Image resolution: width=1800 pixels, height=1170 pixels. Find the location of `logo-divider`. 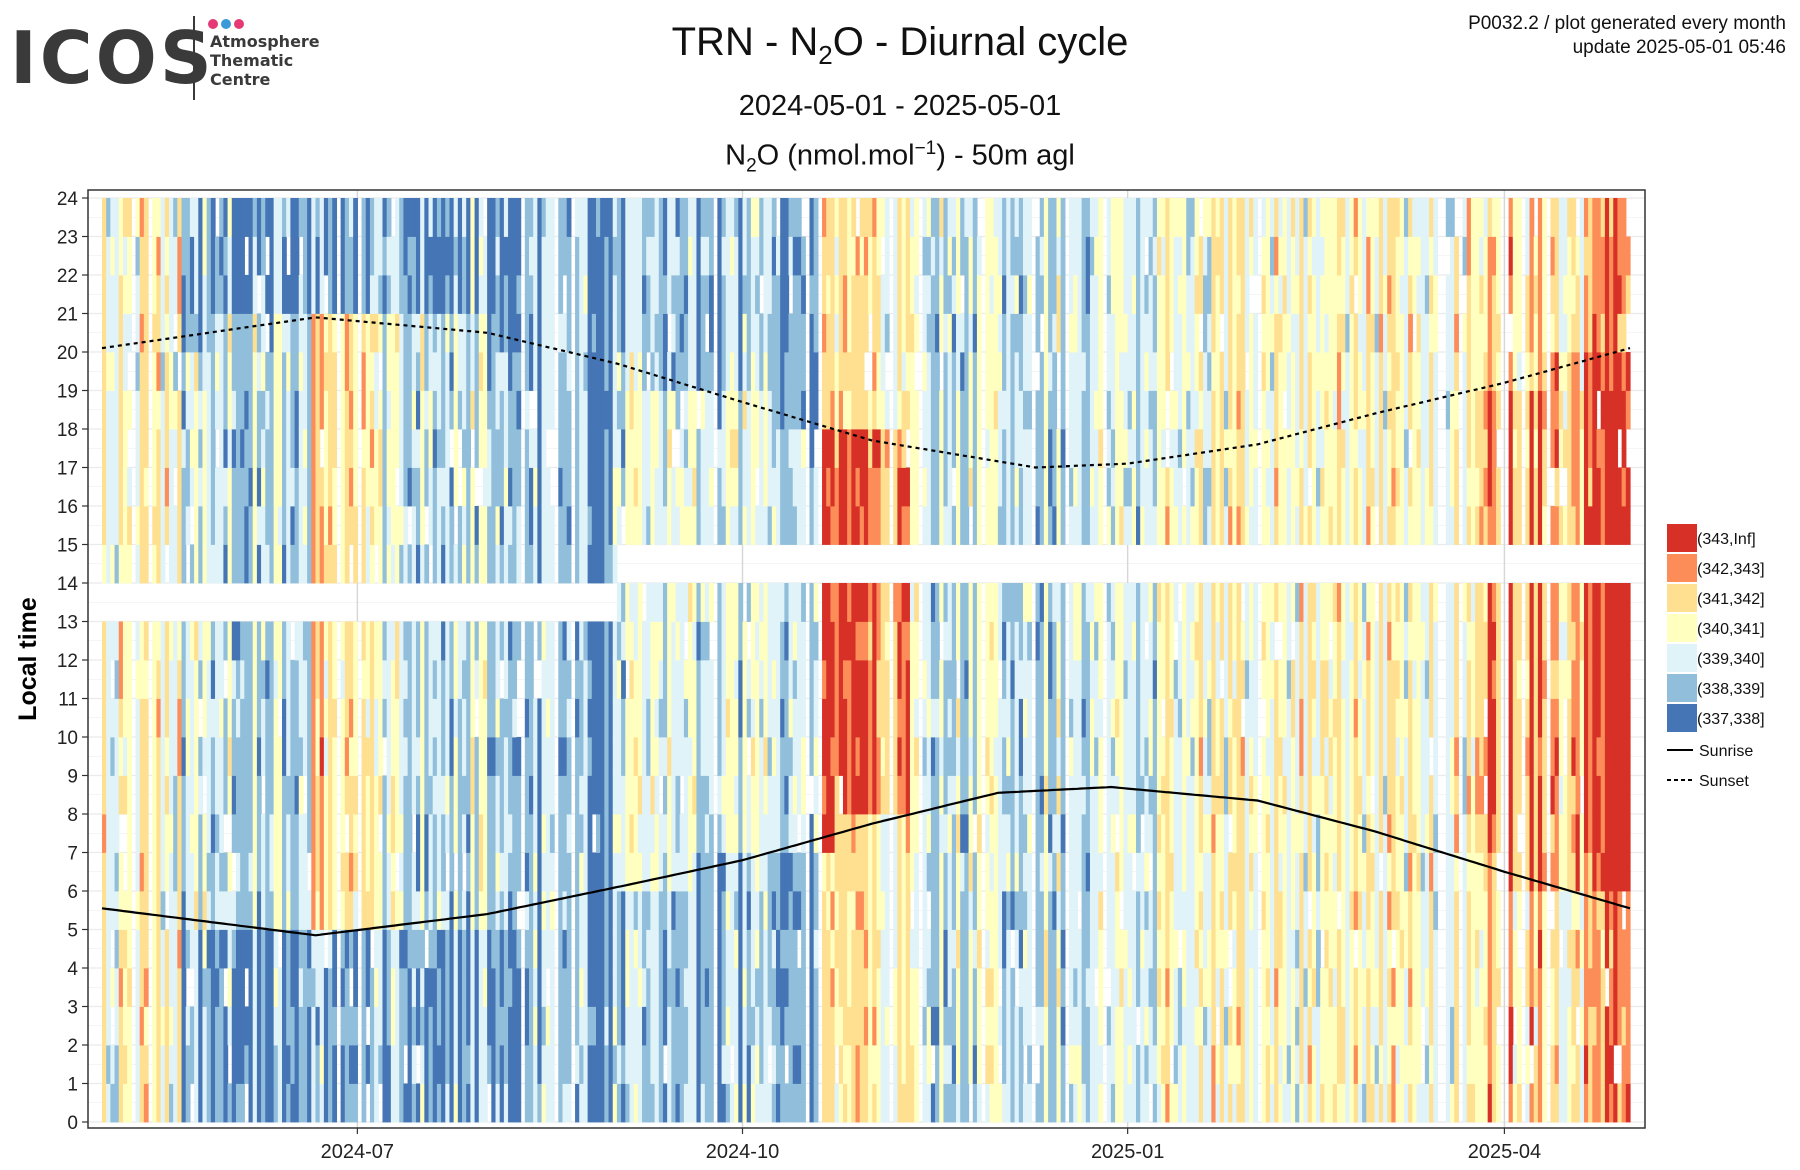

logo-divider is located at coordinates (194, 58).